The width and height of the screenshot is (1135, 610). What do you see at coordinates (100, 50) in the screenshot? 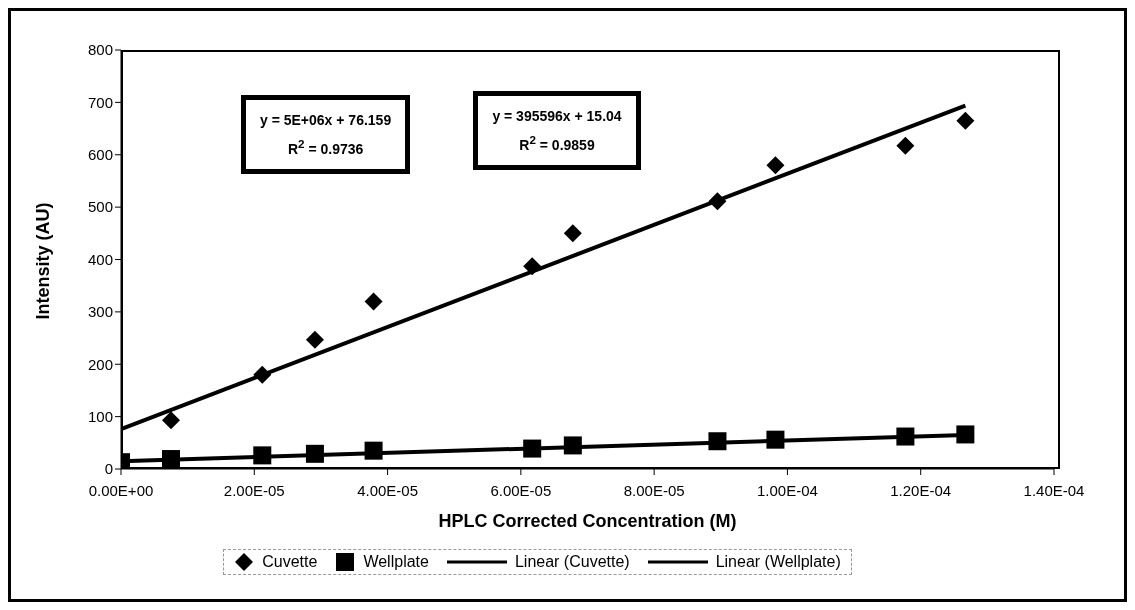
I see `y-tick-label: 800` at bounding box center [100, 50].